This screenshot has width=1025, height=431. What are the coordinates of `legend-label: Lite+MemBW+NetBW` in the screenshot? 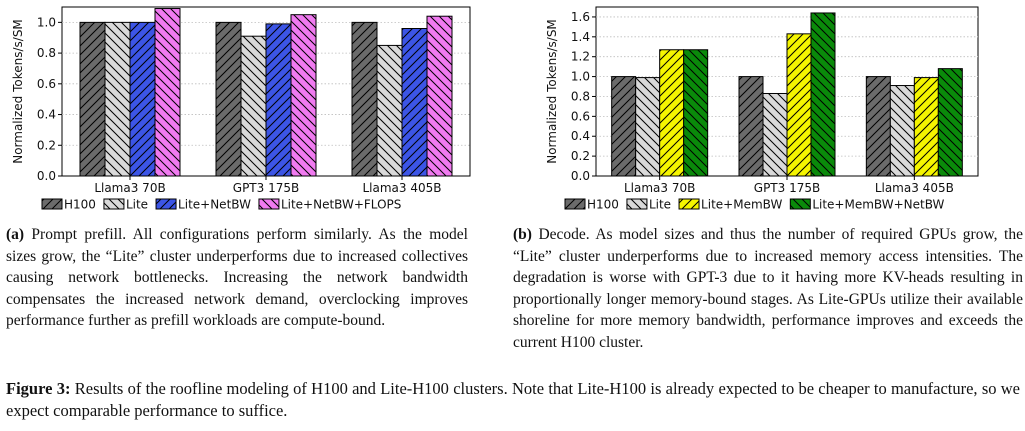 It's located at (878, 205).